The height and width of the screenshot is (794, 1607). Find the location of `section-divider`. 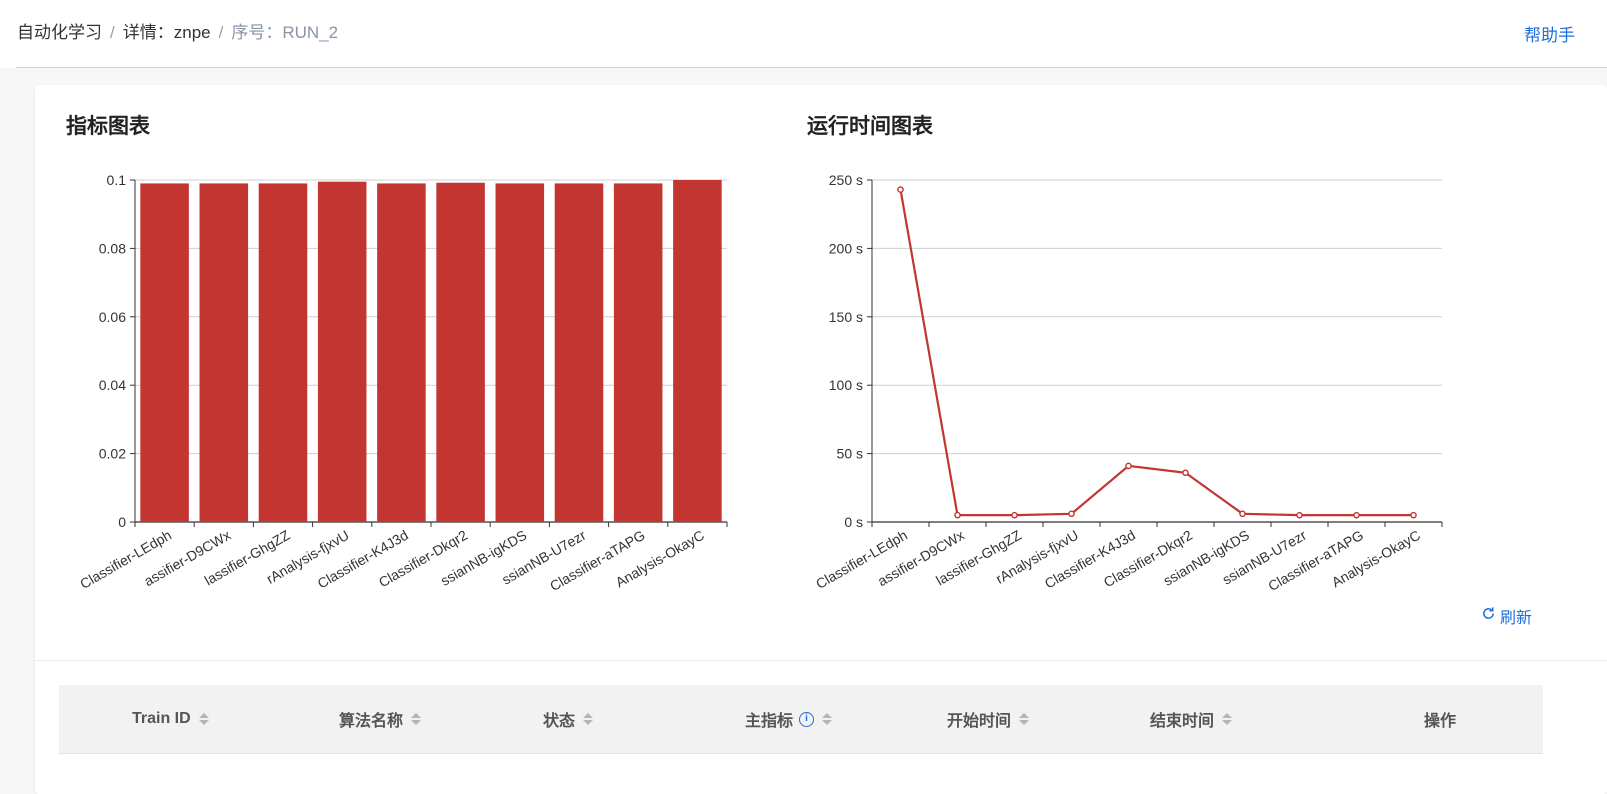

section-divider is located at coordinates (821, 660).